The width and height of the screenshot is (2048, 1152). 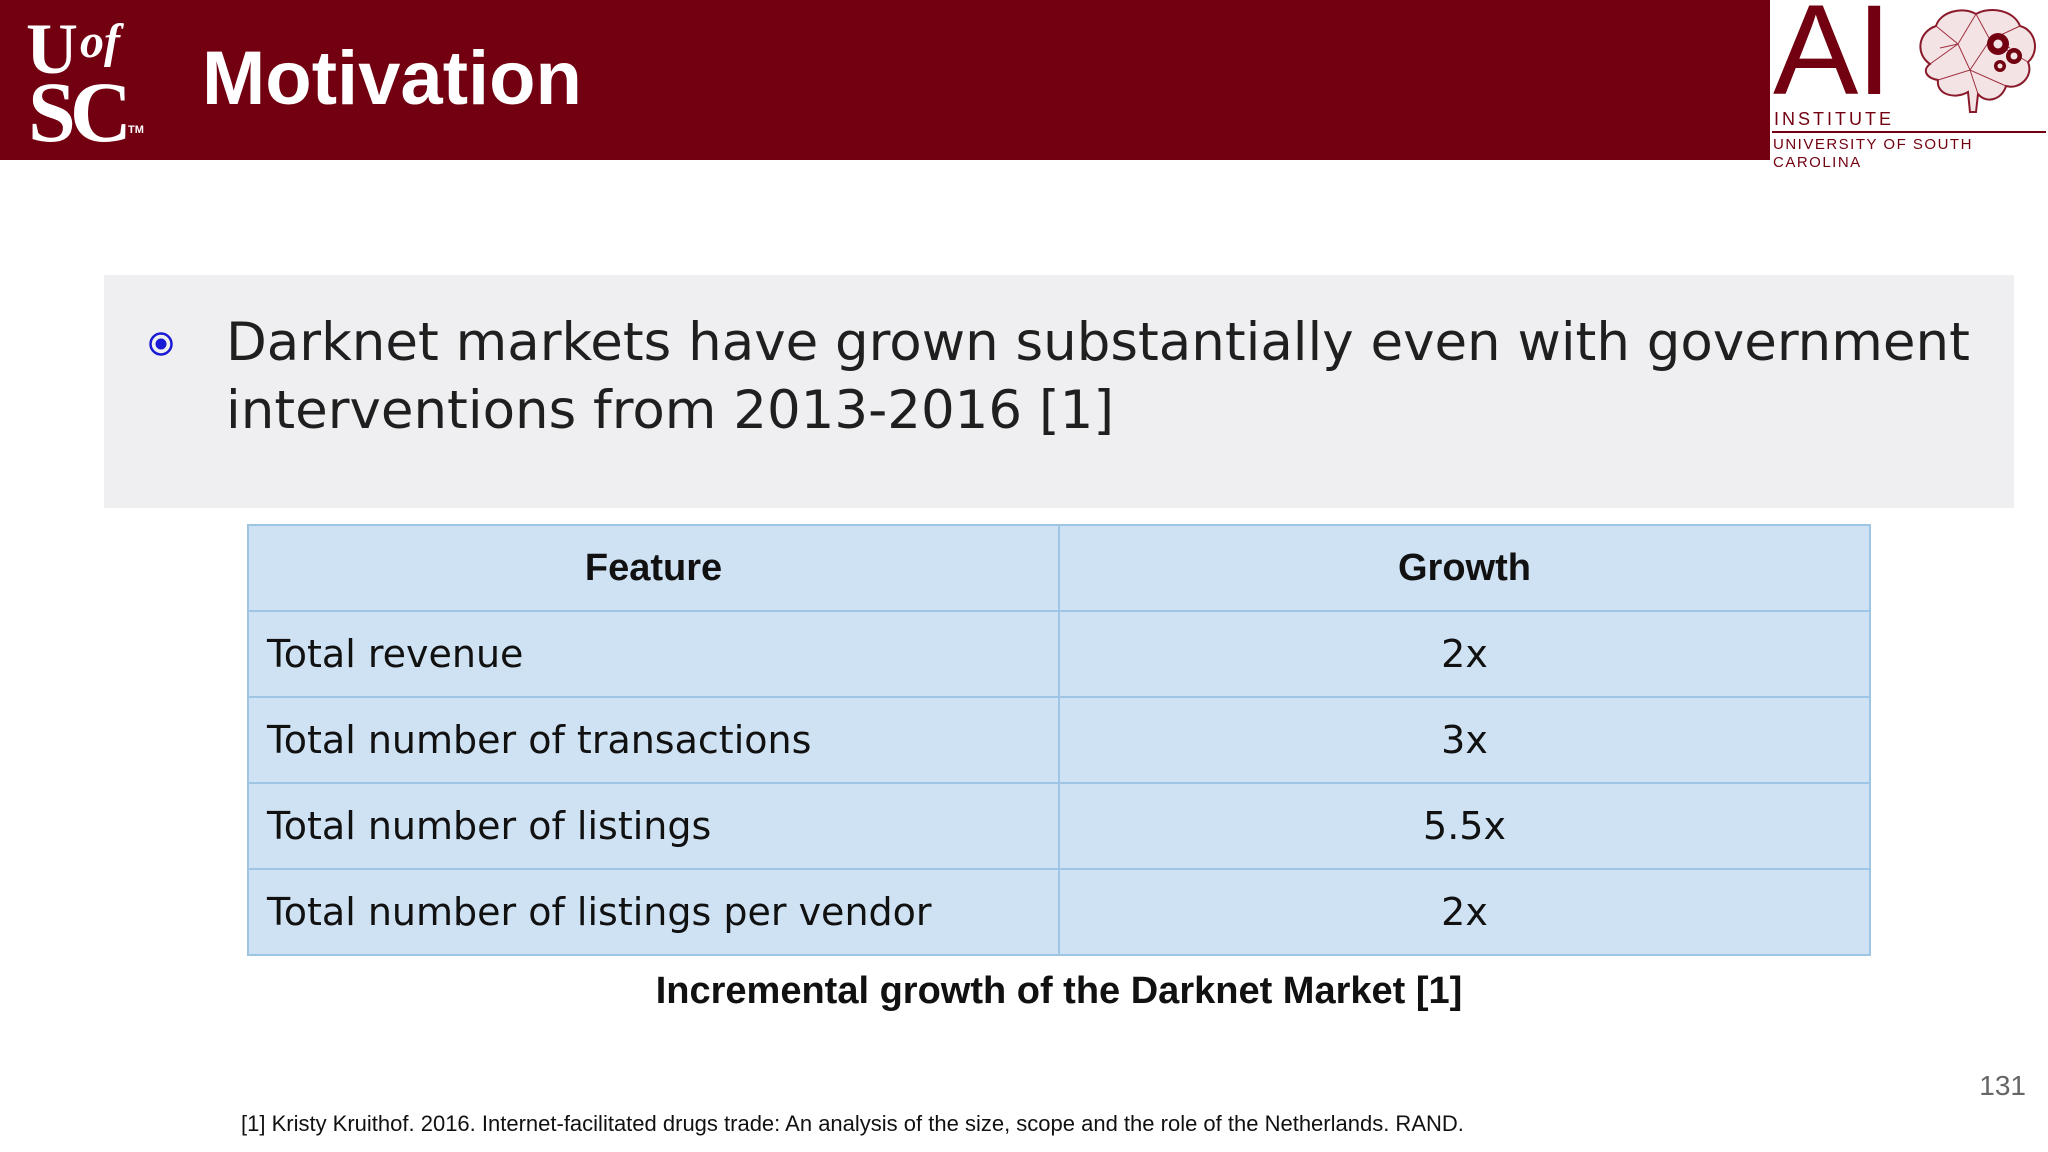 What do you see at coordinates (653, 740) in the screenshot?
I see `feature-cell: Total number of transactions` at bounding box center [653, 740].